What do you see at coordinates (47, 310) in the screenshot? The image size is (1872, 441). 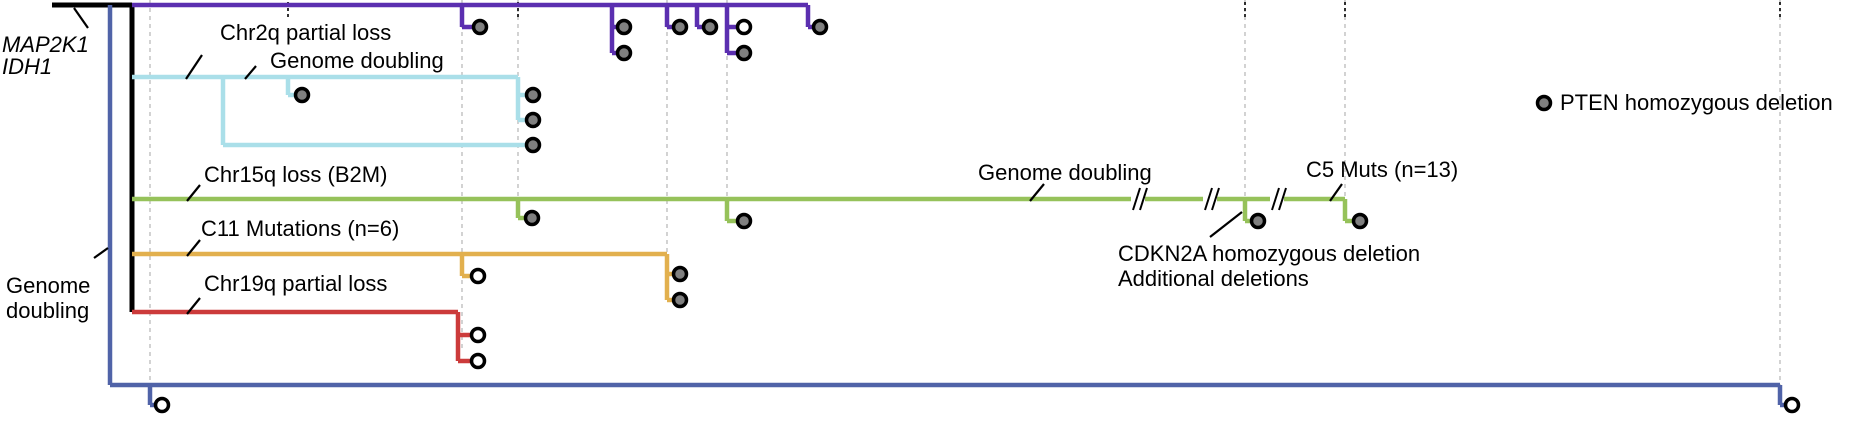 I see `label-line: doubling` at bounding box center [47, 310].